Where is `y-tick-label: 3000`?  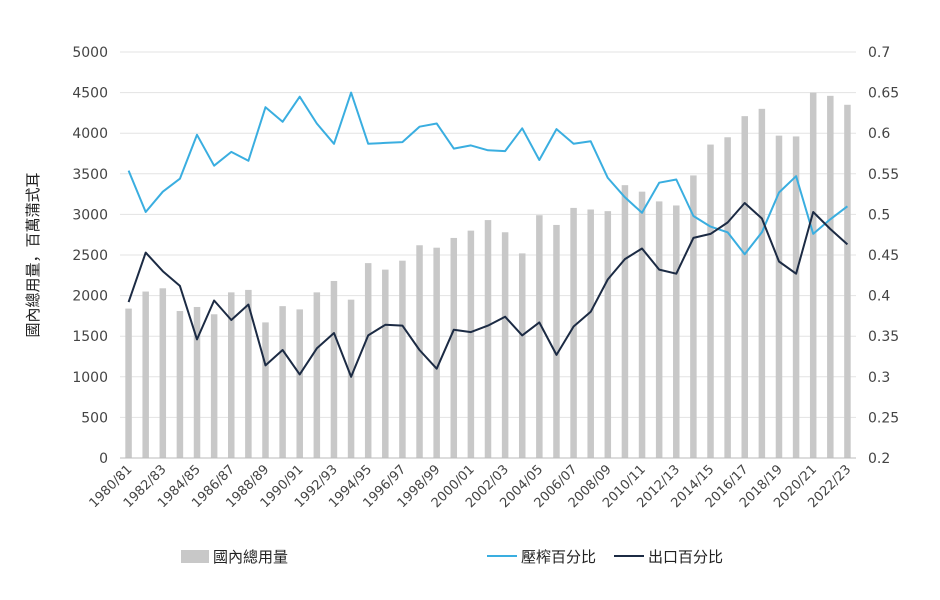 y-tick-label: 3000 is located at coordinates (90, 215).